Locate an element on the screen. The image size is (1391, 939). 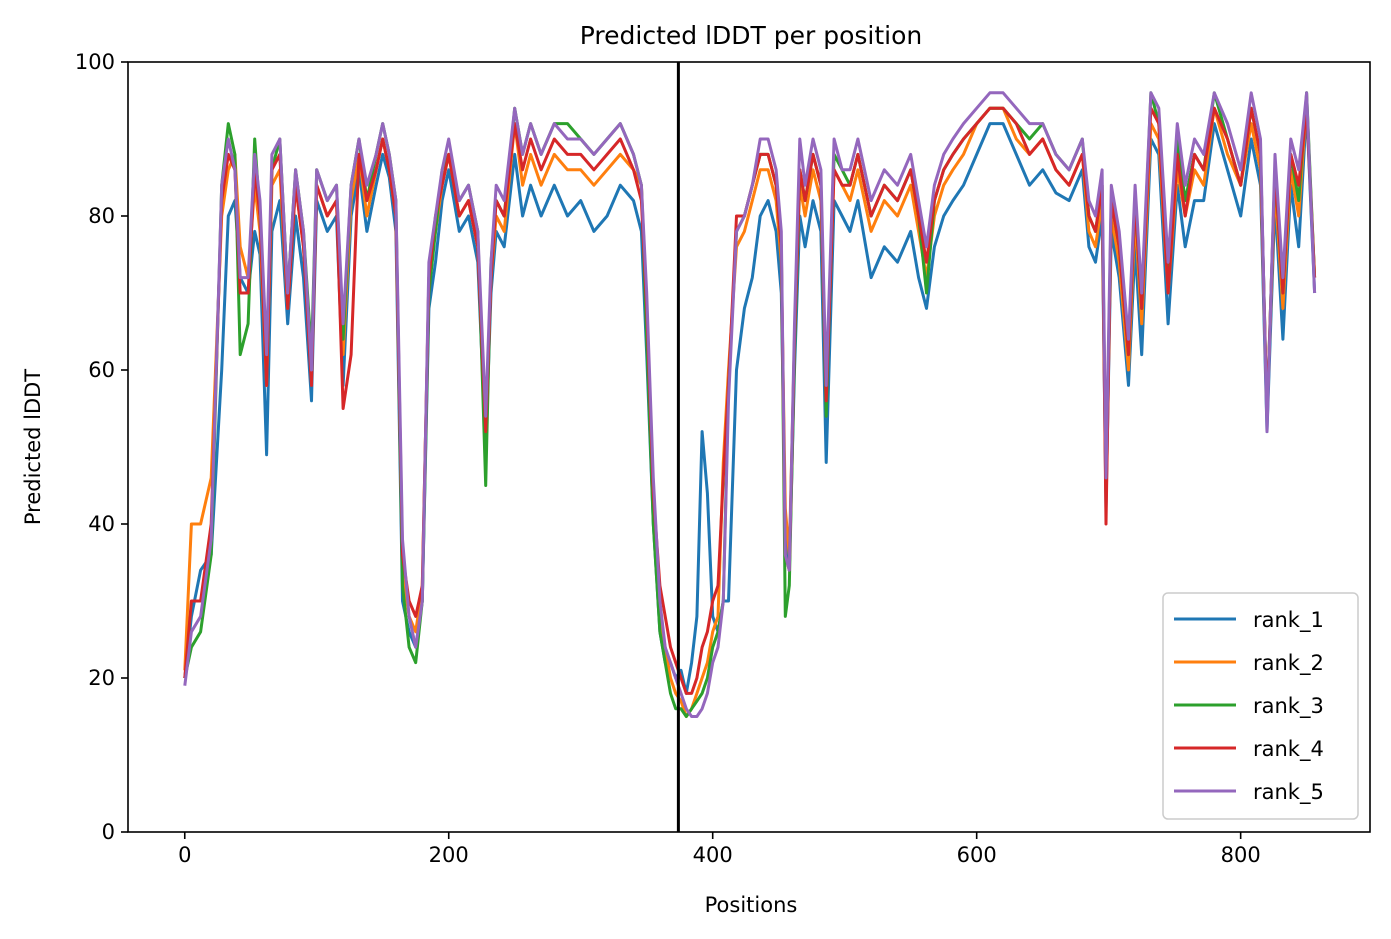
legend-label-rank_1: rank_1 is located at coordinates (1288, 620).